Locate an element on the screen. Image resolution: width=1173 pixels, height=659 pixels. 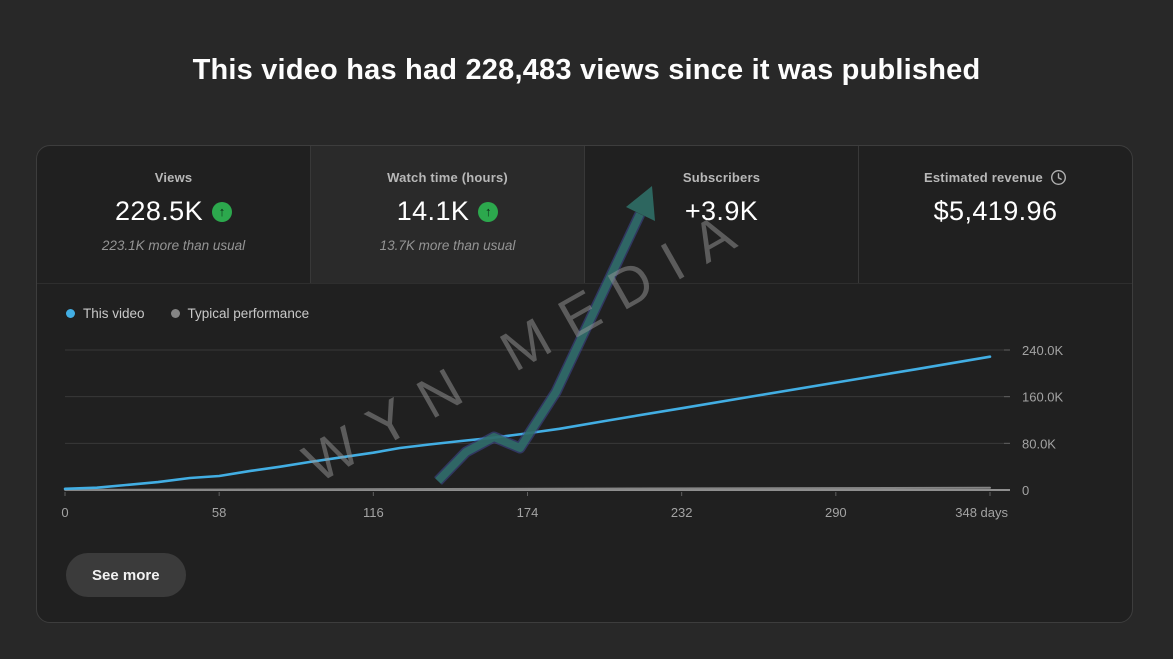
metric-label-text: Subscribers is located at coordinates (721, 177).